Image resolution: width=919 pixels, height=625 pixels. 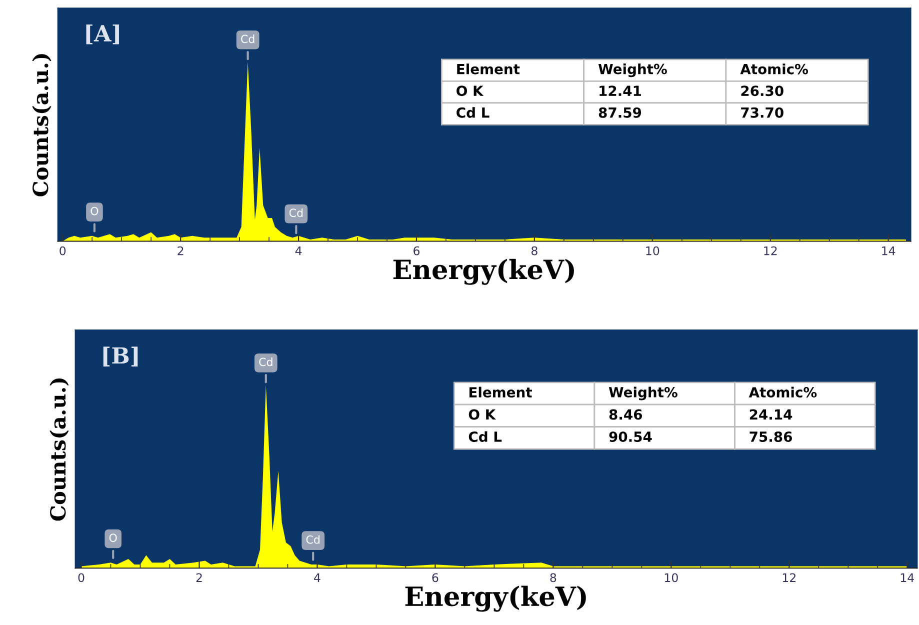 I want to click on annotation: 8.46, so click(x=625, y=414).